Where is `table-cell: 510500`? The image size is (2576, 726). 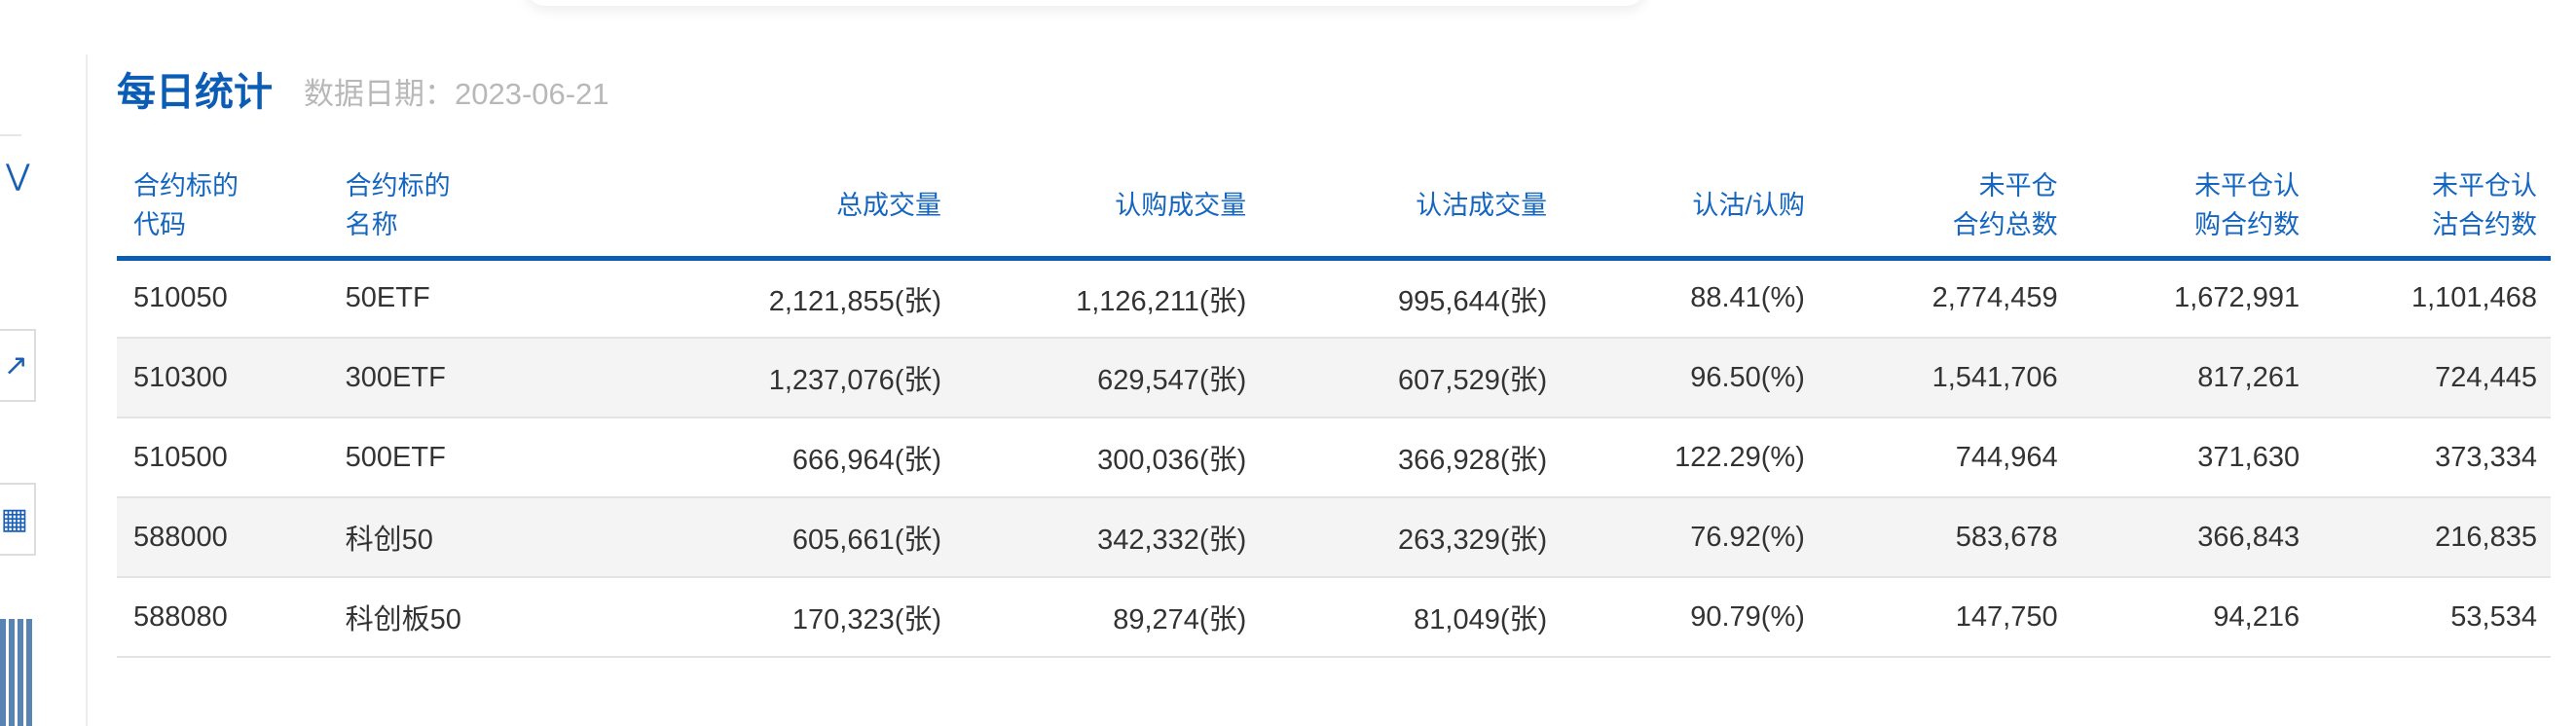 table-cell: 510500 is located at coordinates (223, 458).